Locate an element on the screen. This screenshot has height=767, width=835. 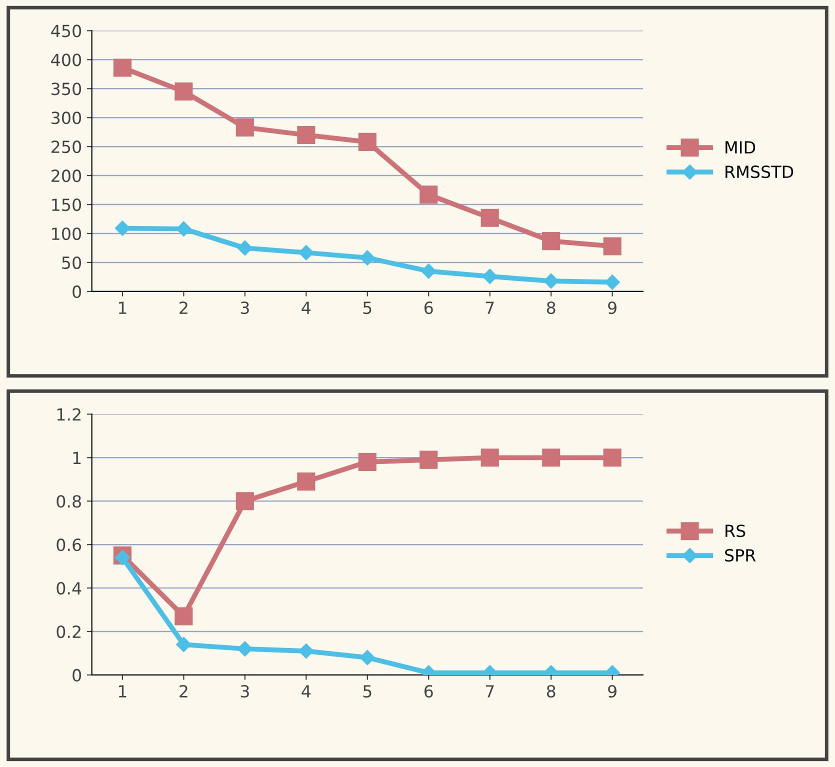
y-tick-label: 300 is located at coordinates (67, 118).